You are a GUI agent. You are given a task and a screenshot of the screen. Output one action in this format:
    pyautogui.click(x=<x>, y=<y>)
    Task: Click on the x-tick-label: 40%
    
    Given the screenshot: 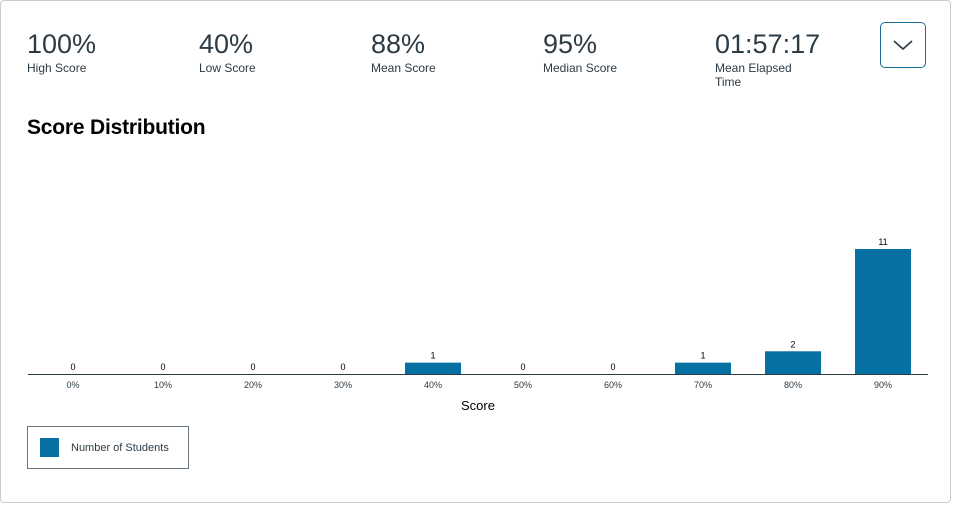 What is the action you would take?
    pyautogui.click(x=433, y=385)
    